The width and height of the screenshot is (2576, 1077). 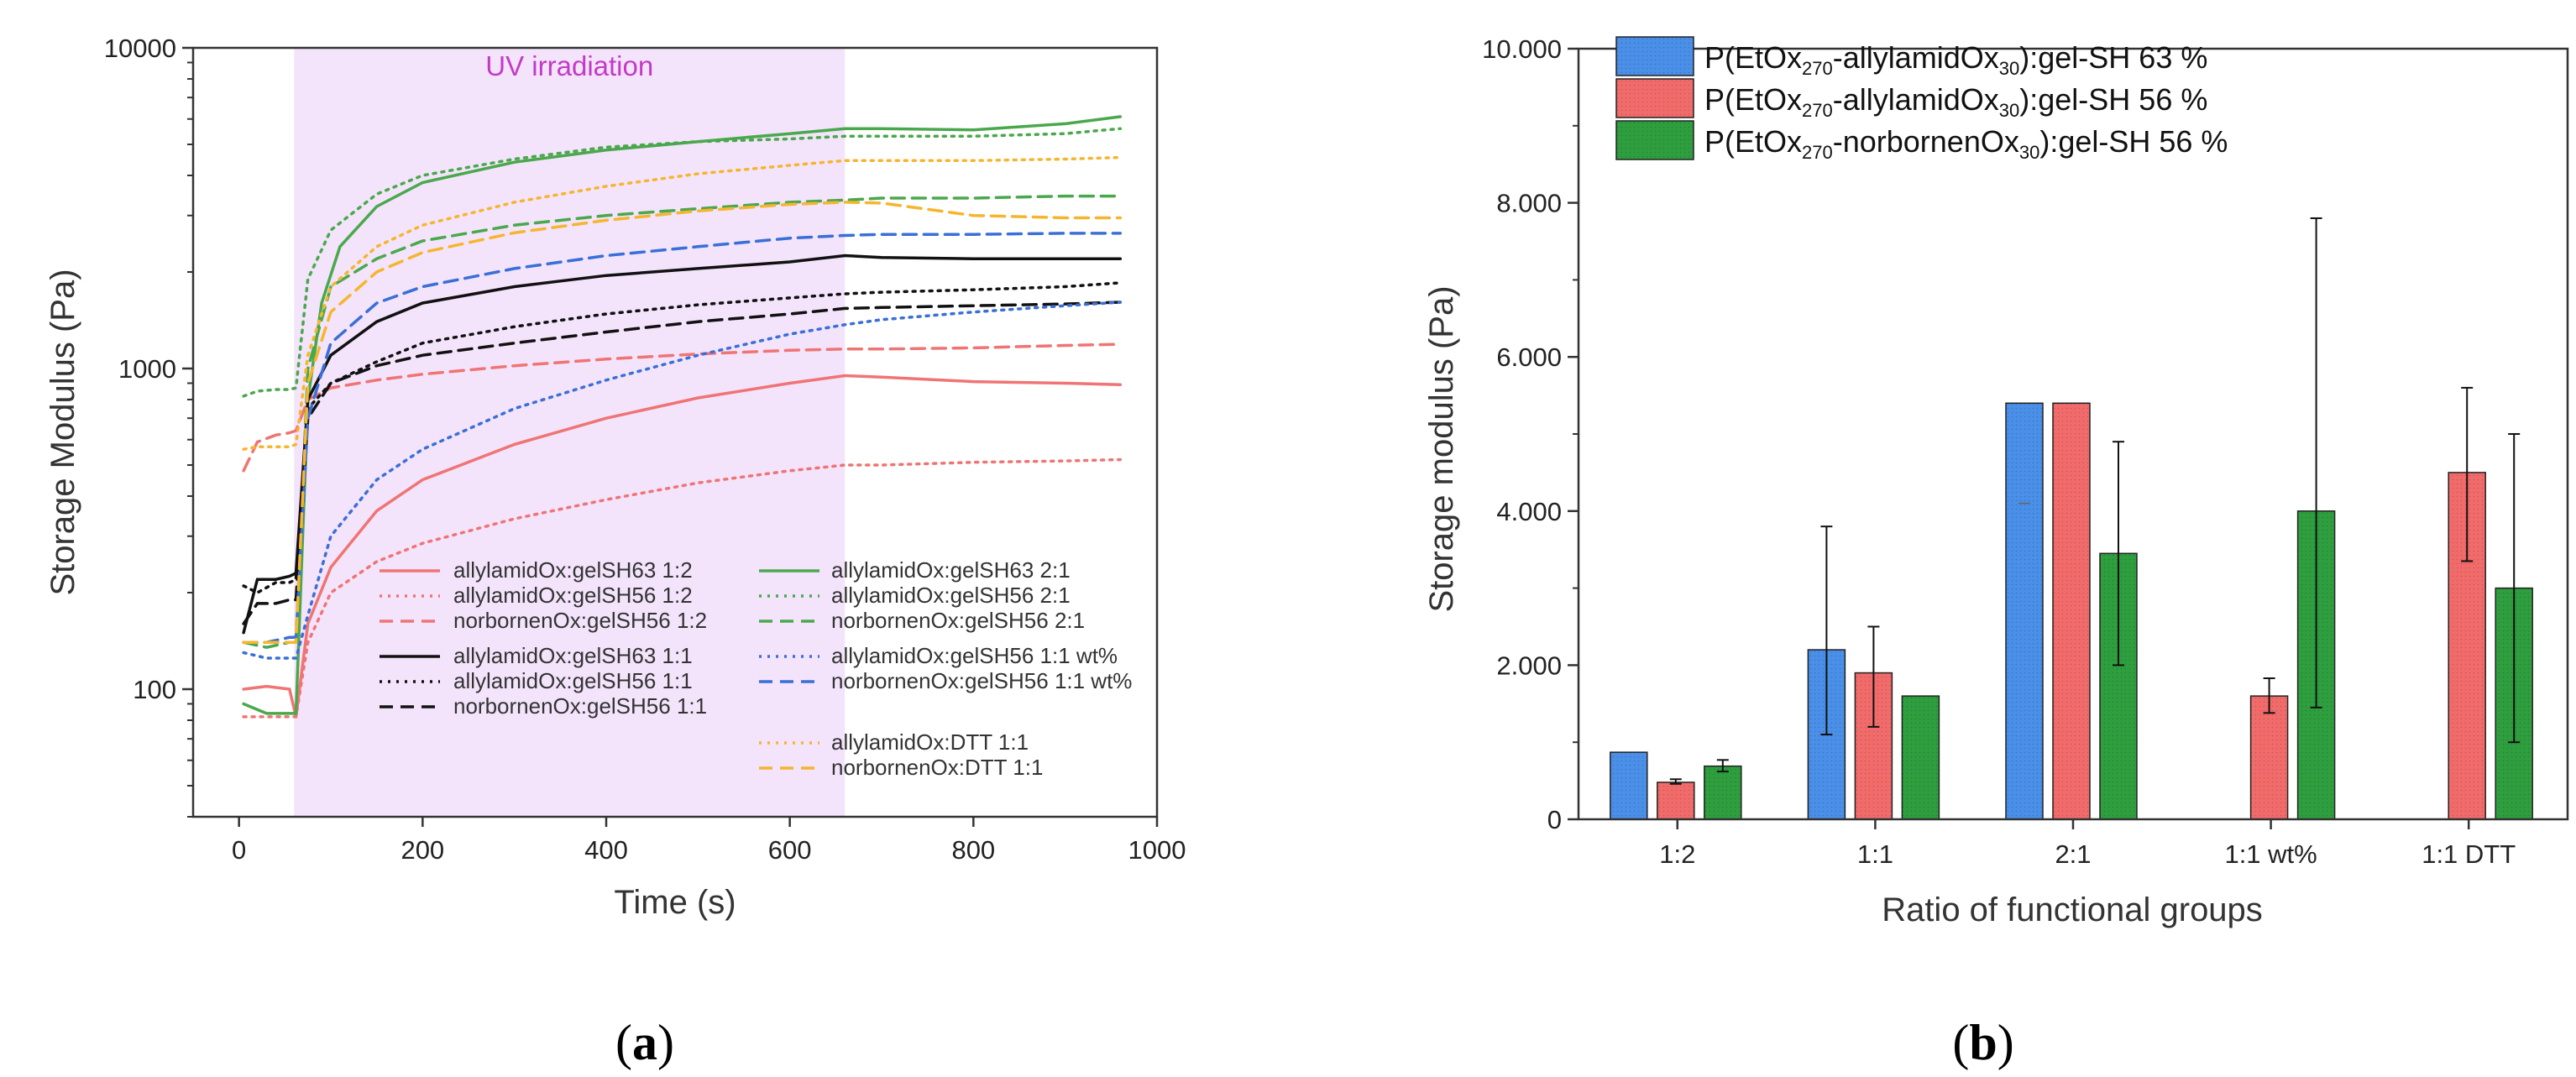 What do you see at coordinates (154, 690) in the screenshot?
I see `y-tick-label: 100` at bounding box center [154, 690].